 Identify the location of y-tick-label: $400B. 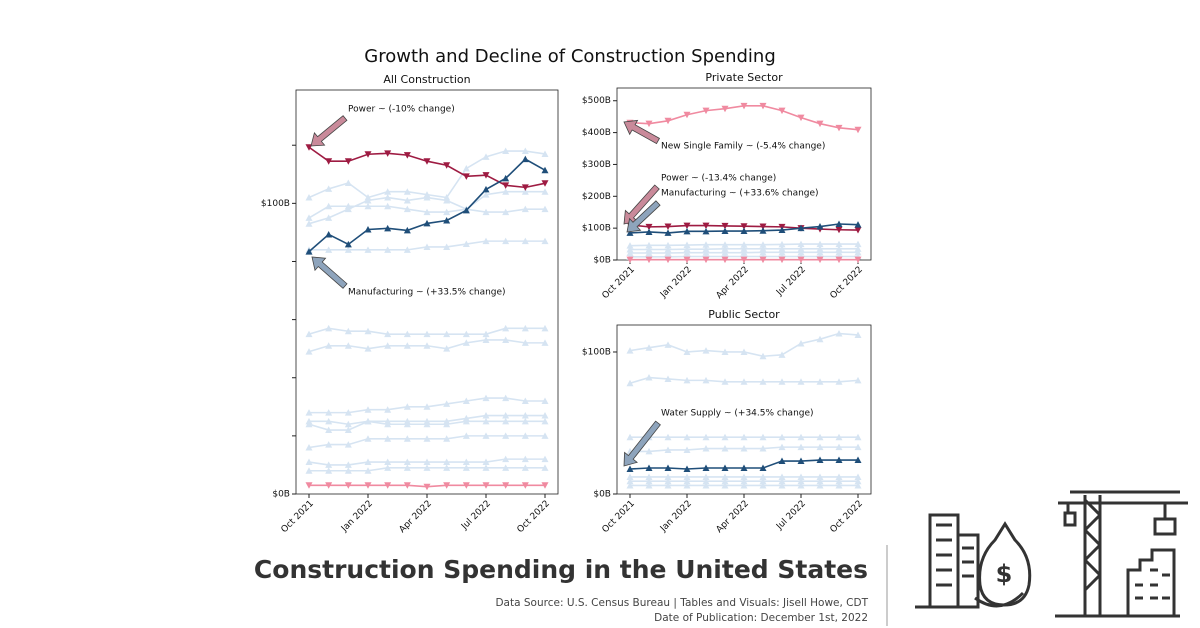
(596, 133).